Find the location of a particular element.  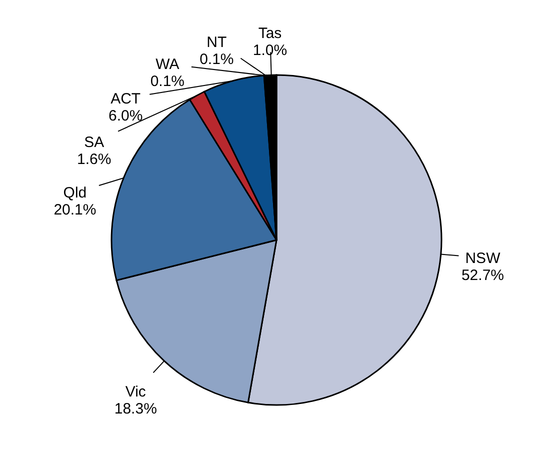

slice-label: WA is located at coordinates (168, 65).